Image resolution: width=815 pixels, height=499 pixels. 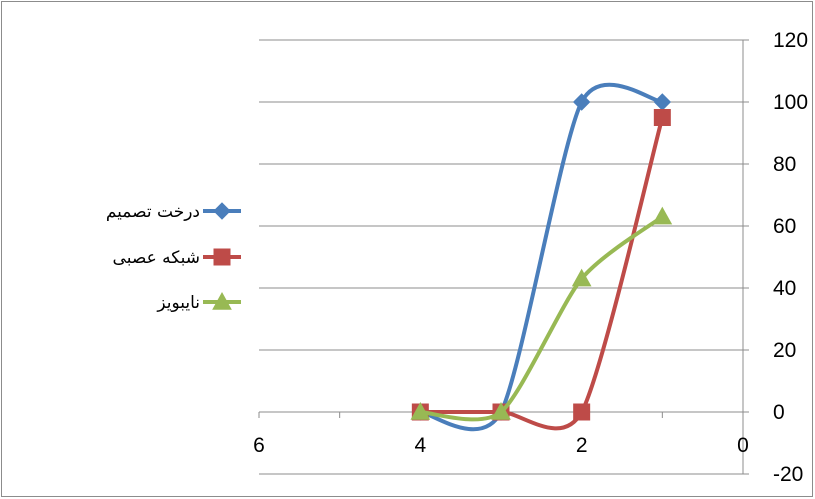 I want to click on y-tick-label: 60, so click(x=784, y=226).